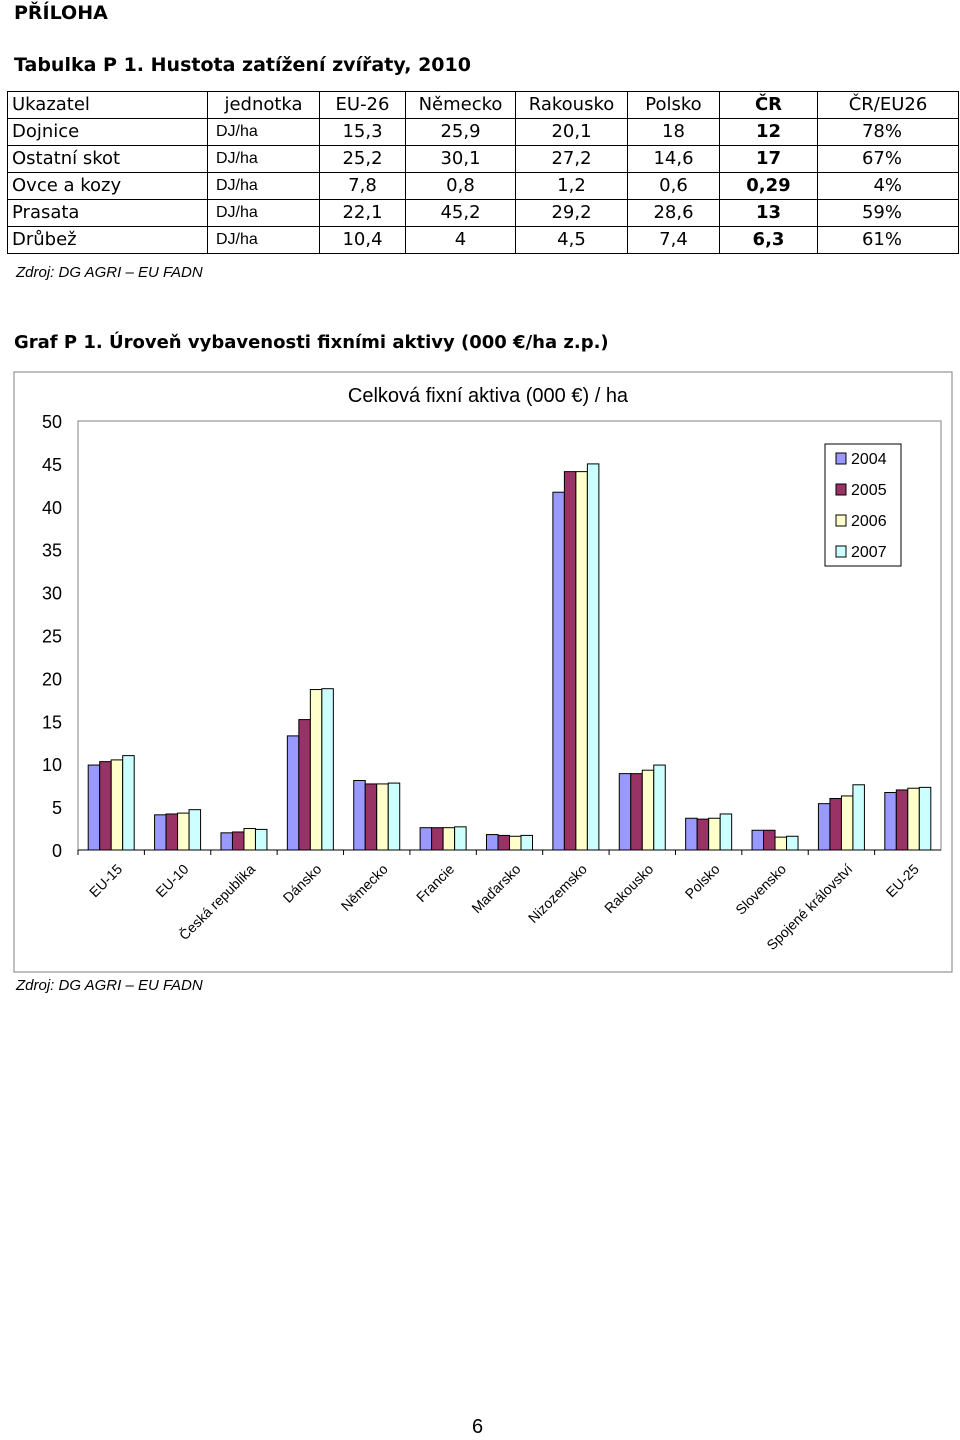 The width and height of the screenshot is (960, 1440). What do you see at coordinates (768, 132) in the screenshot?
I see `table-cell: 12` at bounding box center [768, 132].